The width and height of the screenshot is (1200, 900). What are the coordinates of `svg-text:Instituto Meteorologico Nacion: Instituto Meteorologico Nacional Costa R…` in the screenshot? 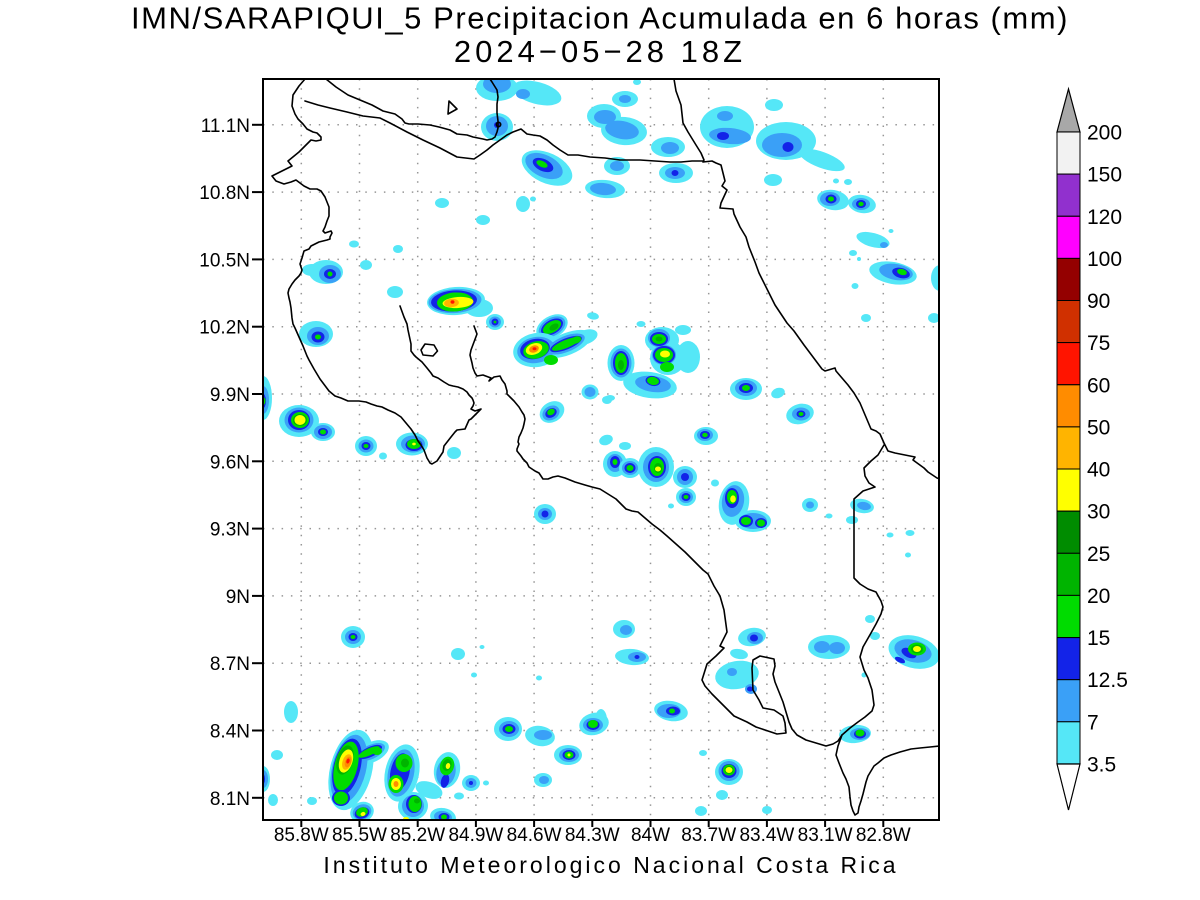 It's located at (610, 865).